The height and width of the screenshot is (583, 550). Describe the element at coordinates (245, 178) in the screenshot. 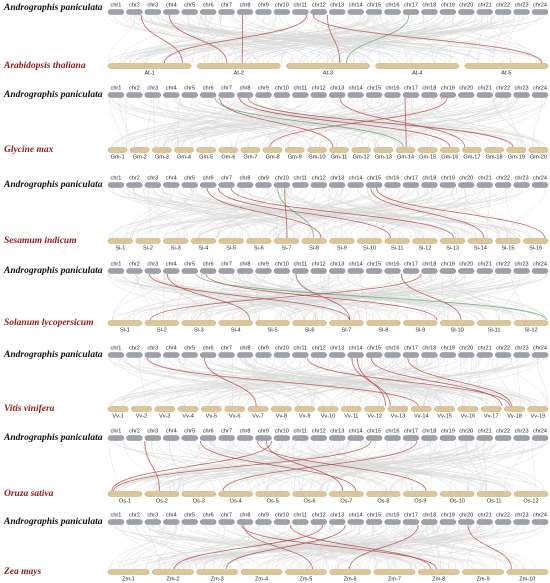

I see `top-chromosome-label: chr8` at that location.